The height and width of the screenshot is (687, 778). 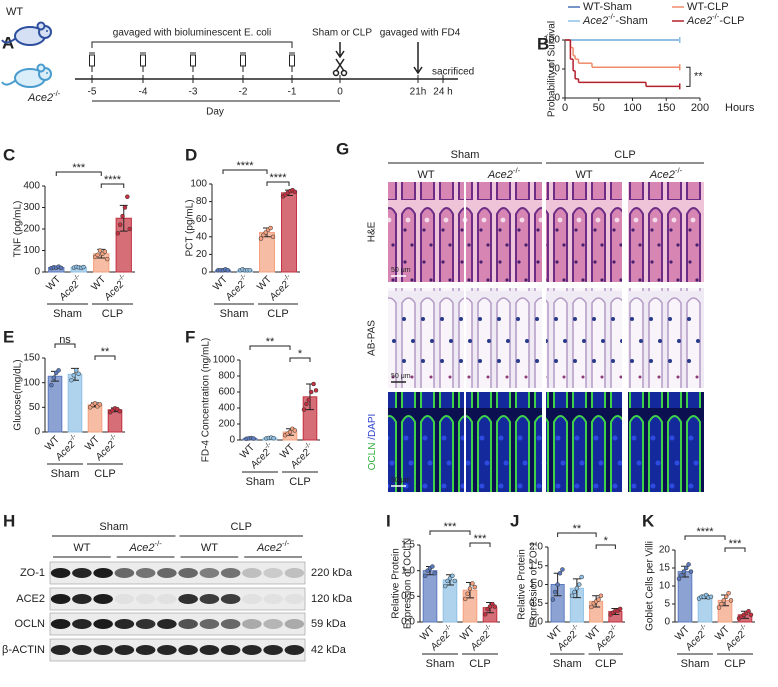 What do you see at coordinates (243, 92) in the screenshot?
I see `timeline-label: -2` at bounding box center [243, 92].